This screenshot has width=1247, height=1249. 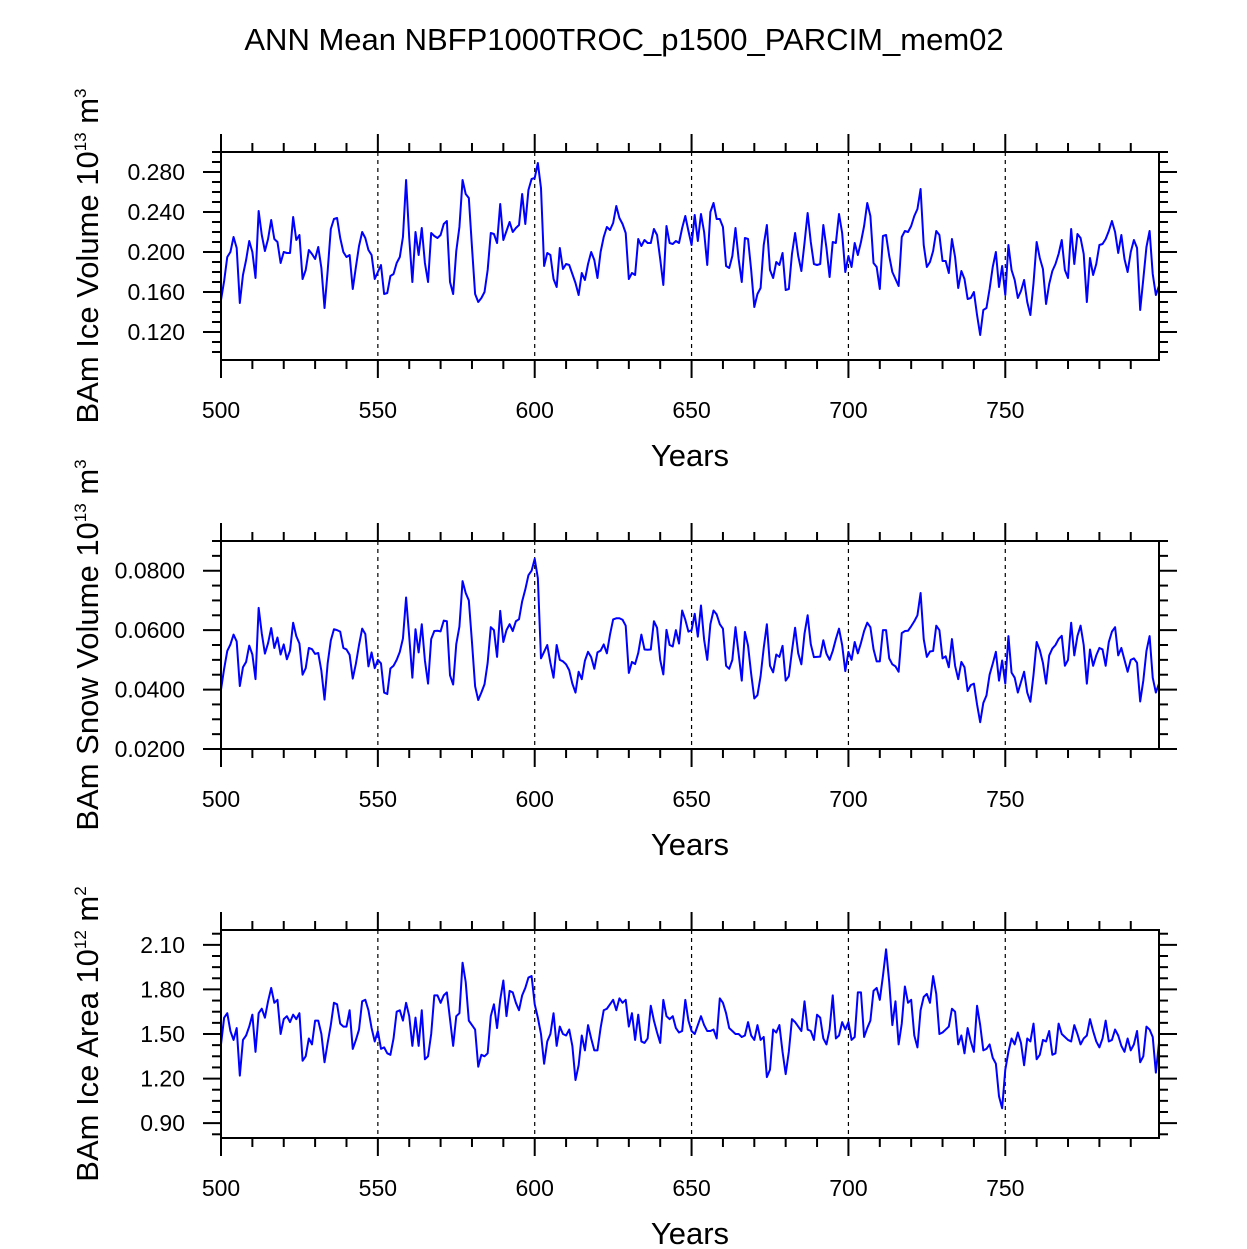 What do you see at coordinates (150, 749) in the screenshot?
I see `panel2-y-tick-label: 0.0200` at bounding box center [150, 749].